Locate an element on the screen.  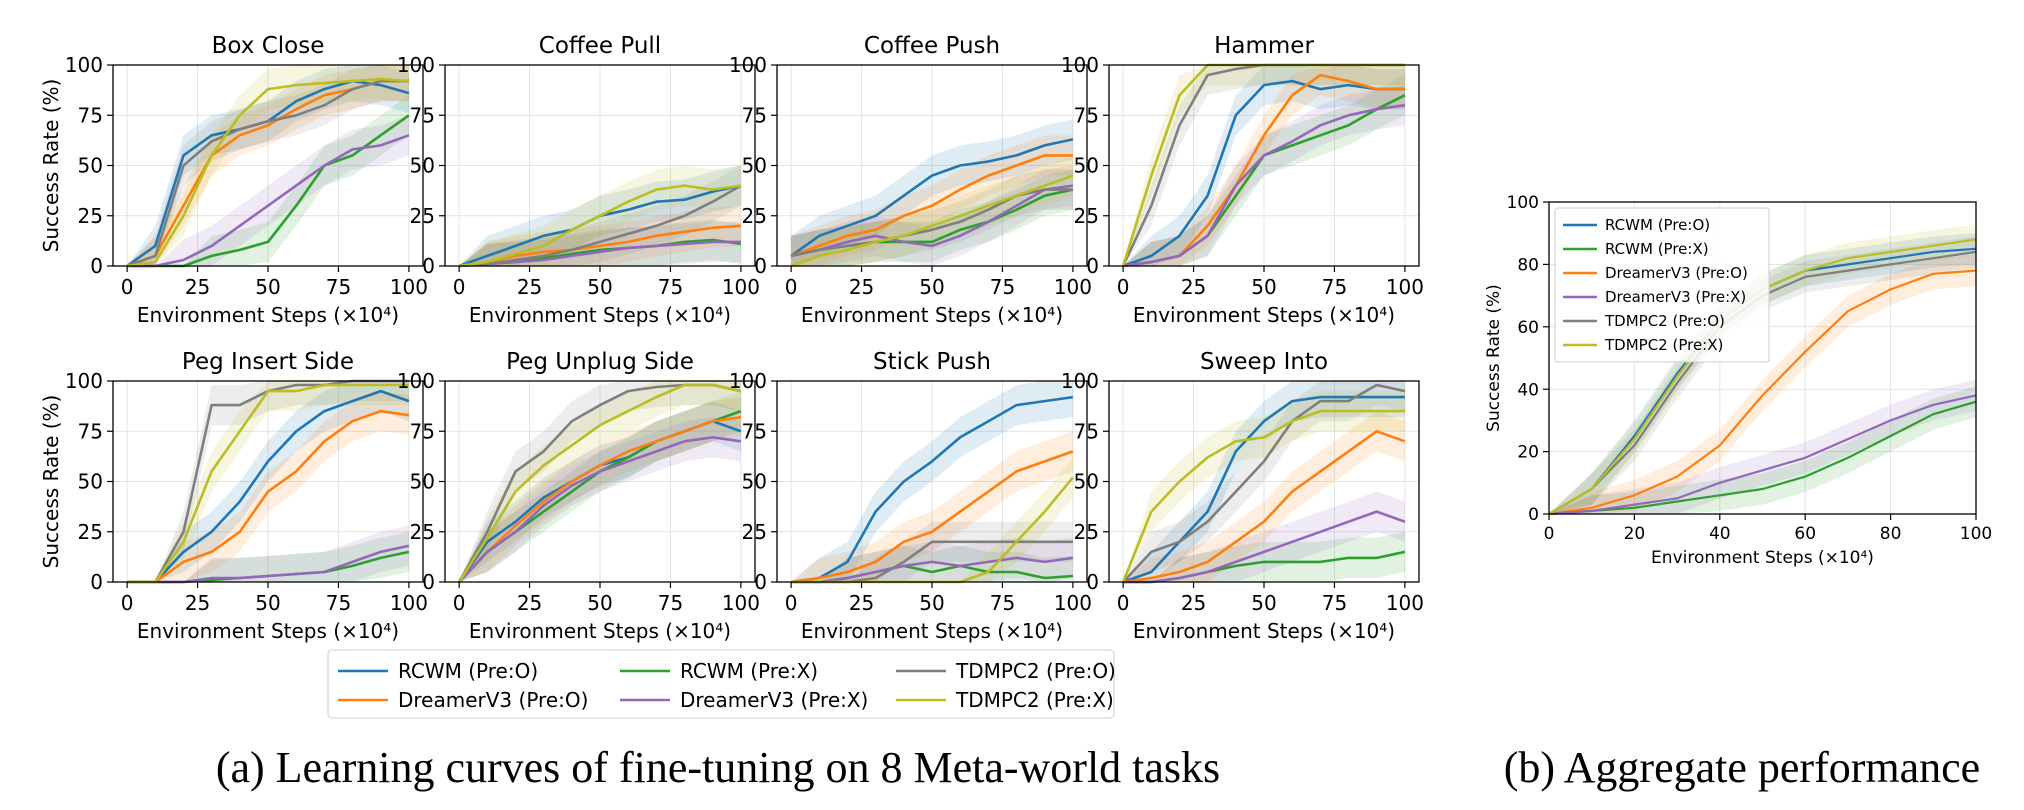
chart-title: Hammer is located at coordinates (1264, 46).